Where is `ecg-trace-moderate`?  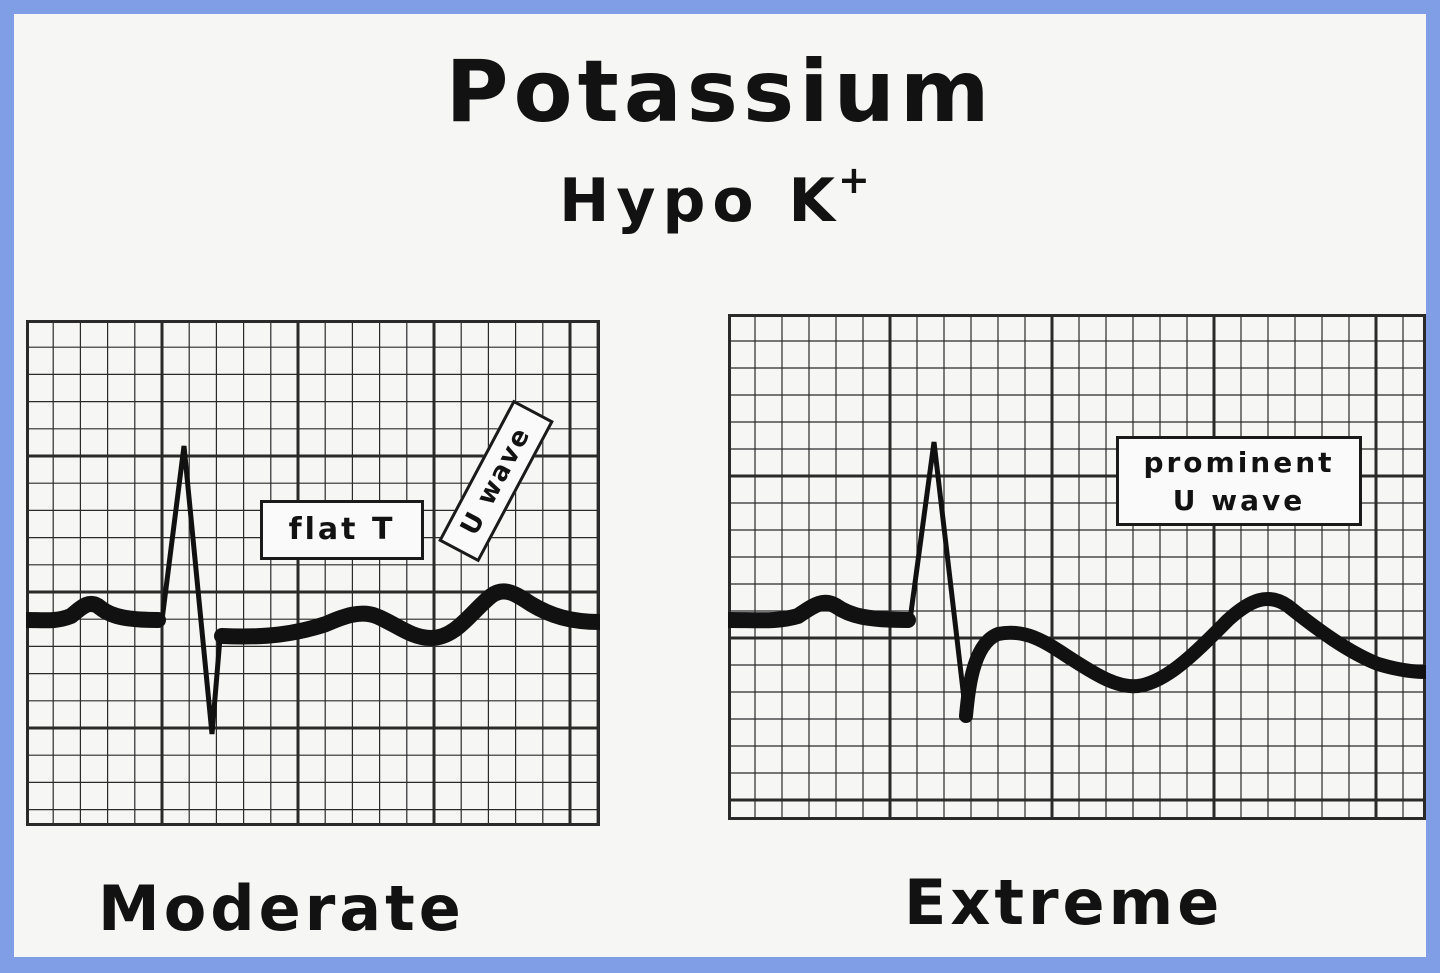 ecg-trace-moderate is located at coordinates (96, 612).